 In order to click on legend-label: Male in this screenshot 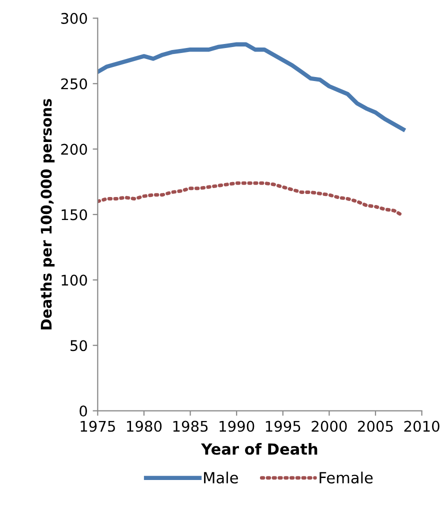, I will do `click(221, 478)`.